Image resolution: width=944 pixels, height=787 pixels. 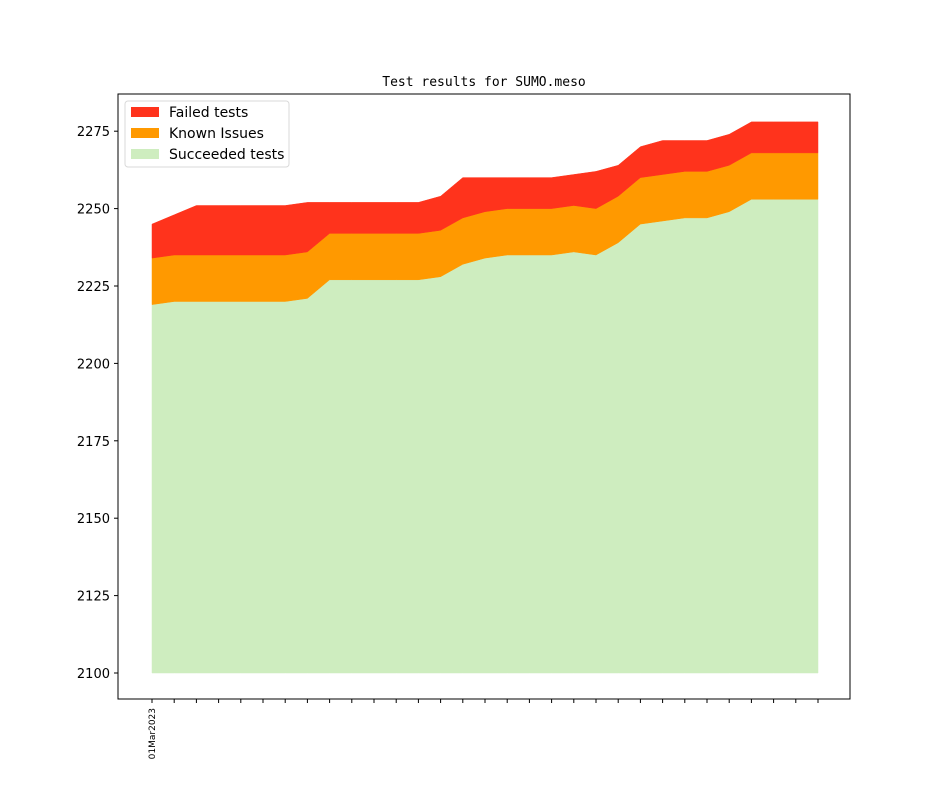 I want to click on y-tick-label: 2150, so click(x=93, y=519).